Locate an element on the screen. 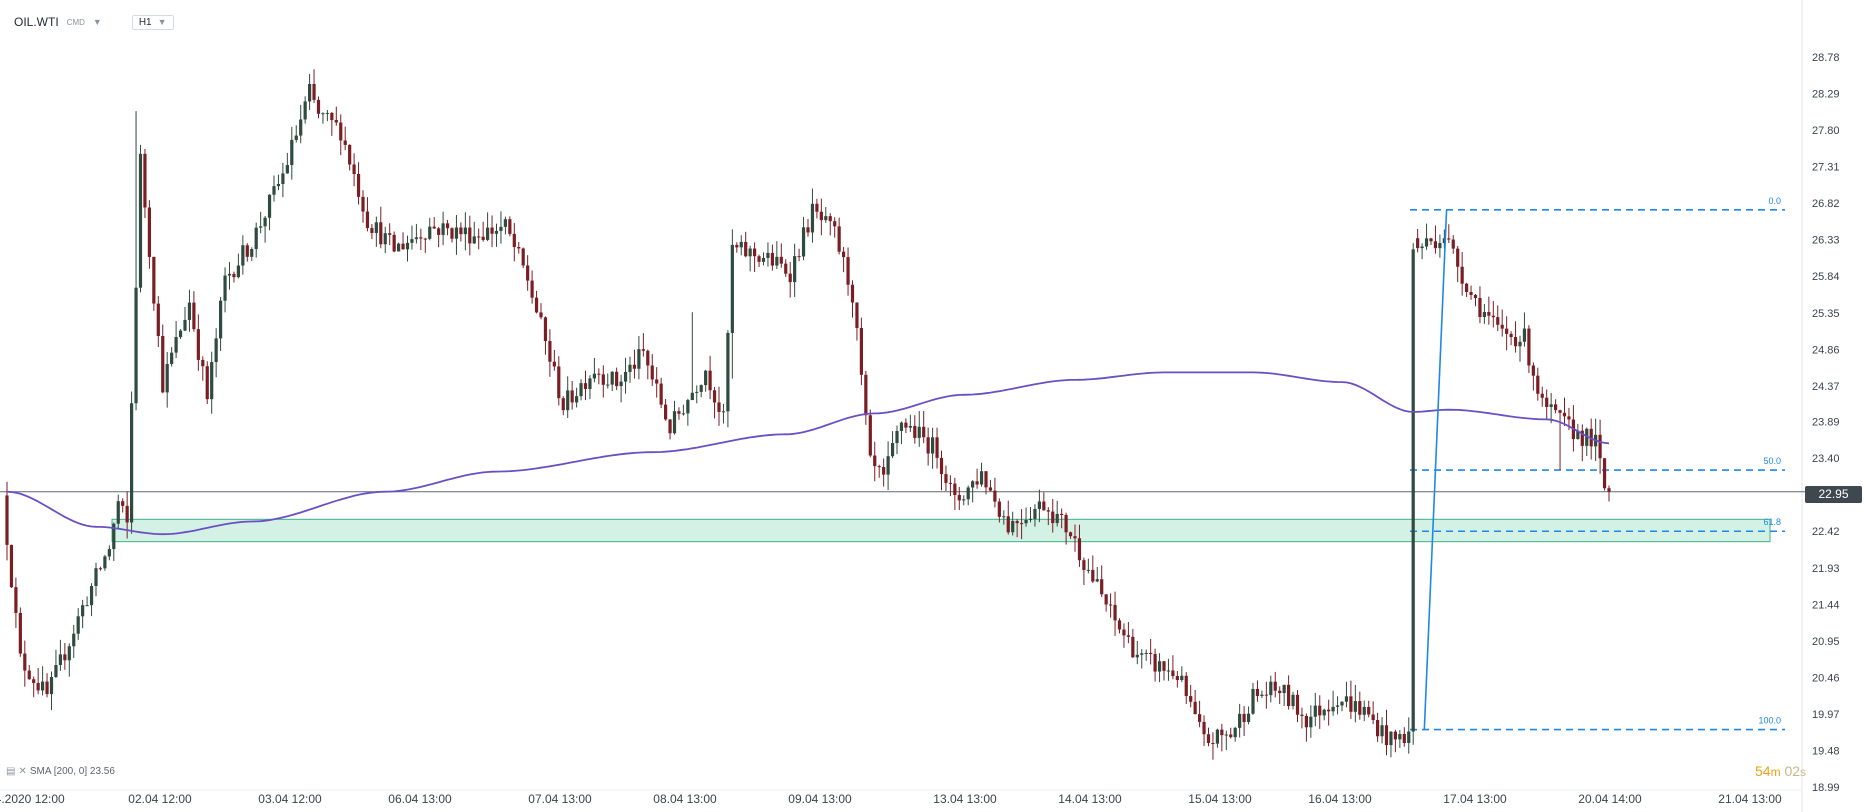  fib-level-label: 50.0 is located at coordinates (1772, 461).